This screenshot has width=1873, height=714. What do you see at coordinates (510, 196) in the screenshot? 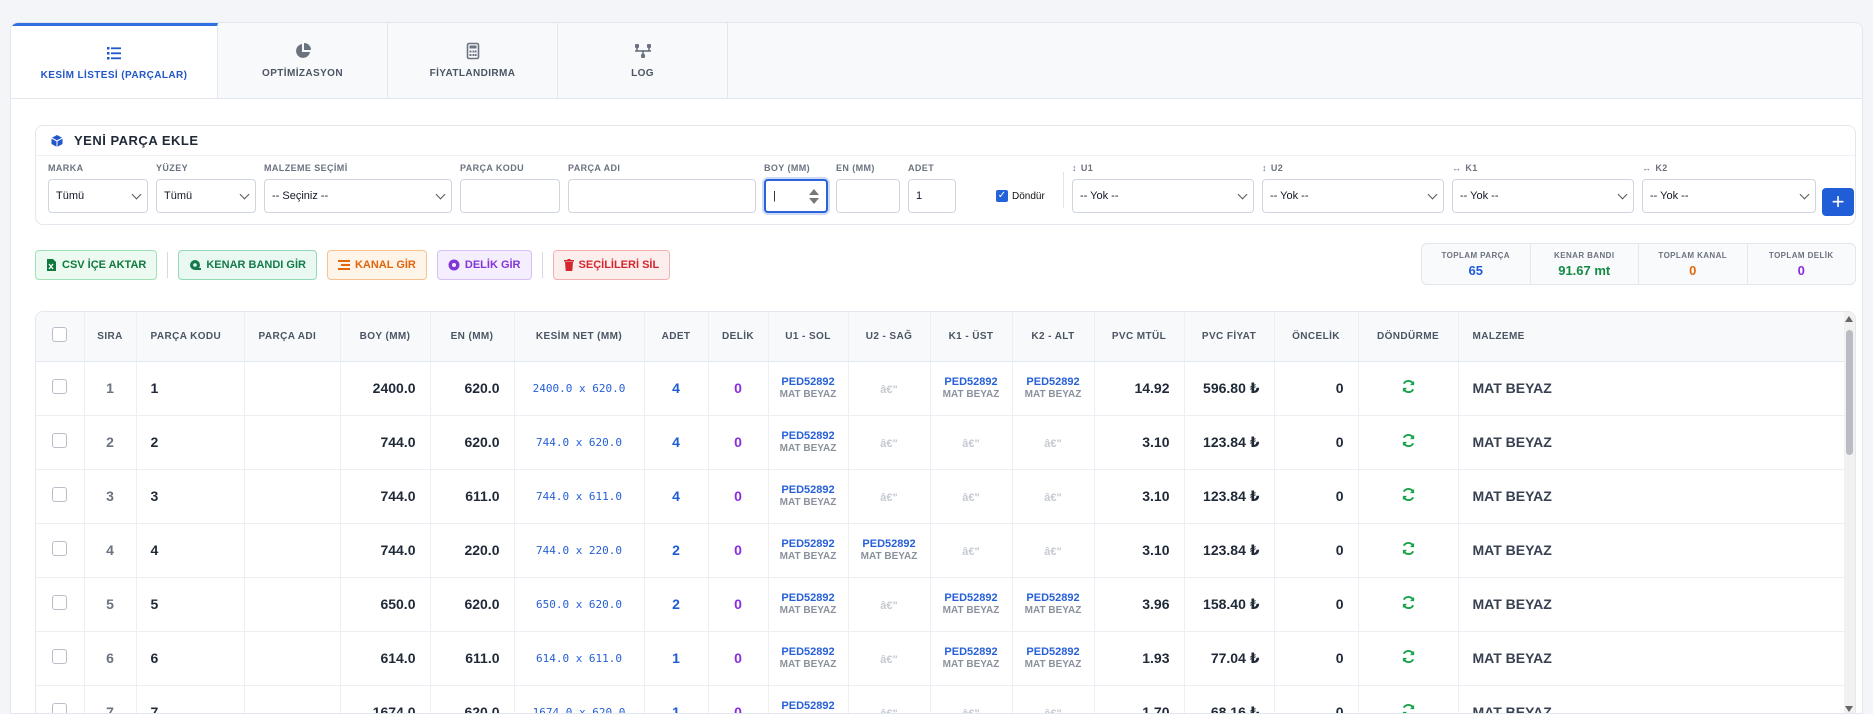
I see `parca-kodu-input` at bounding box center [510, 196].